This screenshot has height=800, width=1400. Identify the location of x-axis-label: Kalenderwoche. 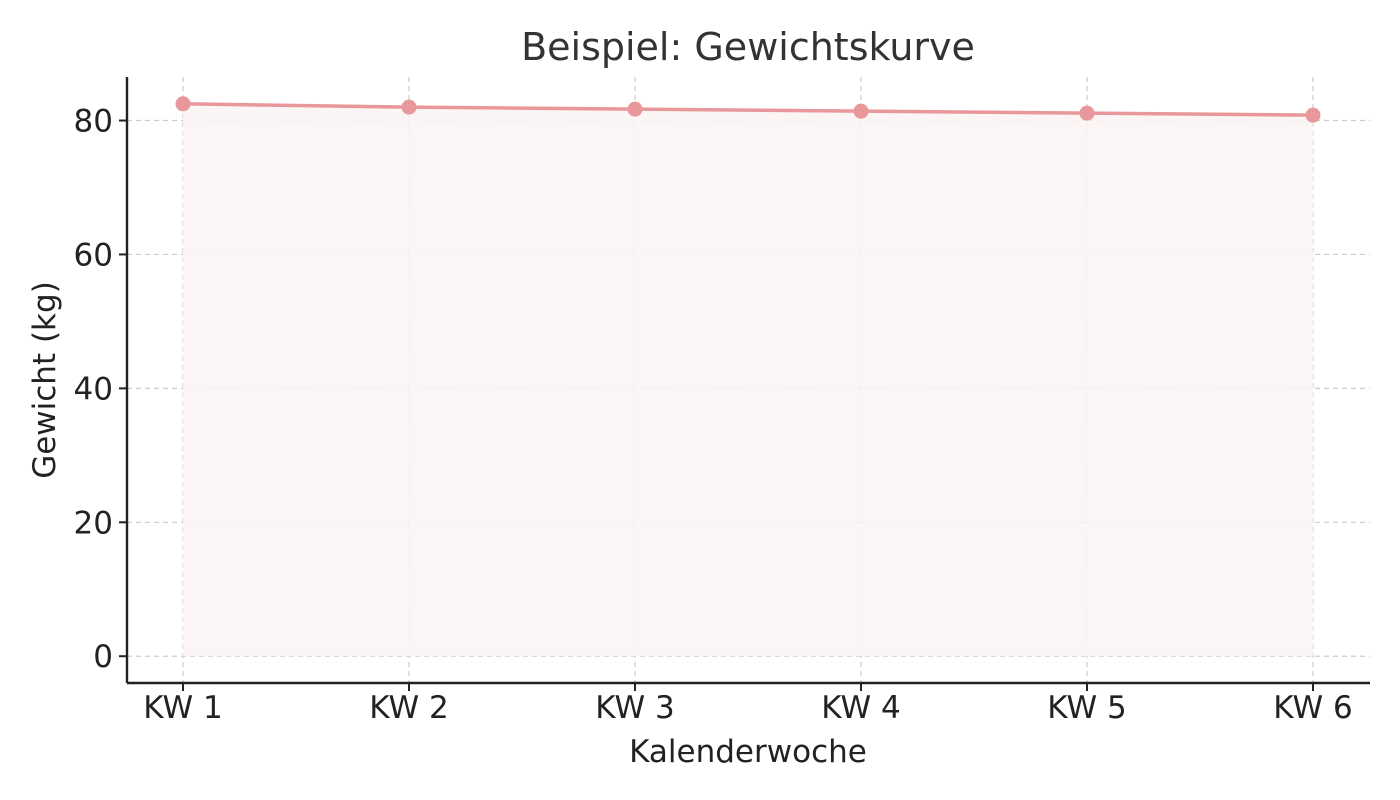
(748, 752).